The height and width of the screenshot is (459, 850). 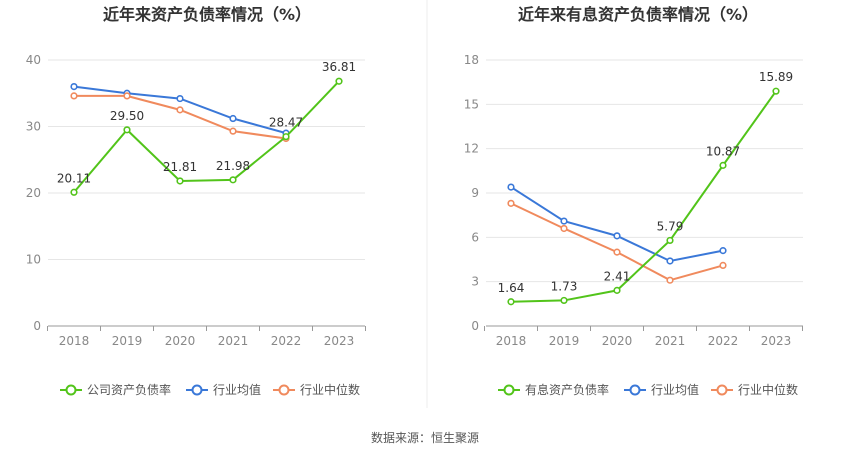 What do you see at coordinates (567, 389) in the screenshot?
I see `legend-label: 有息资产负债率` at bounding box center [567, 389].